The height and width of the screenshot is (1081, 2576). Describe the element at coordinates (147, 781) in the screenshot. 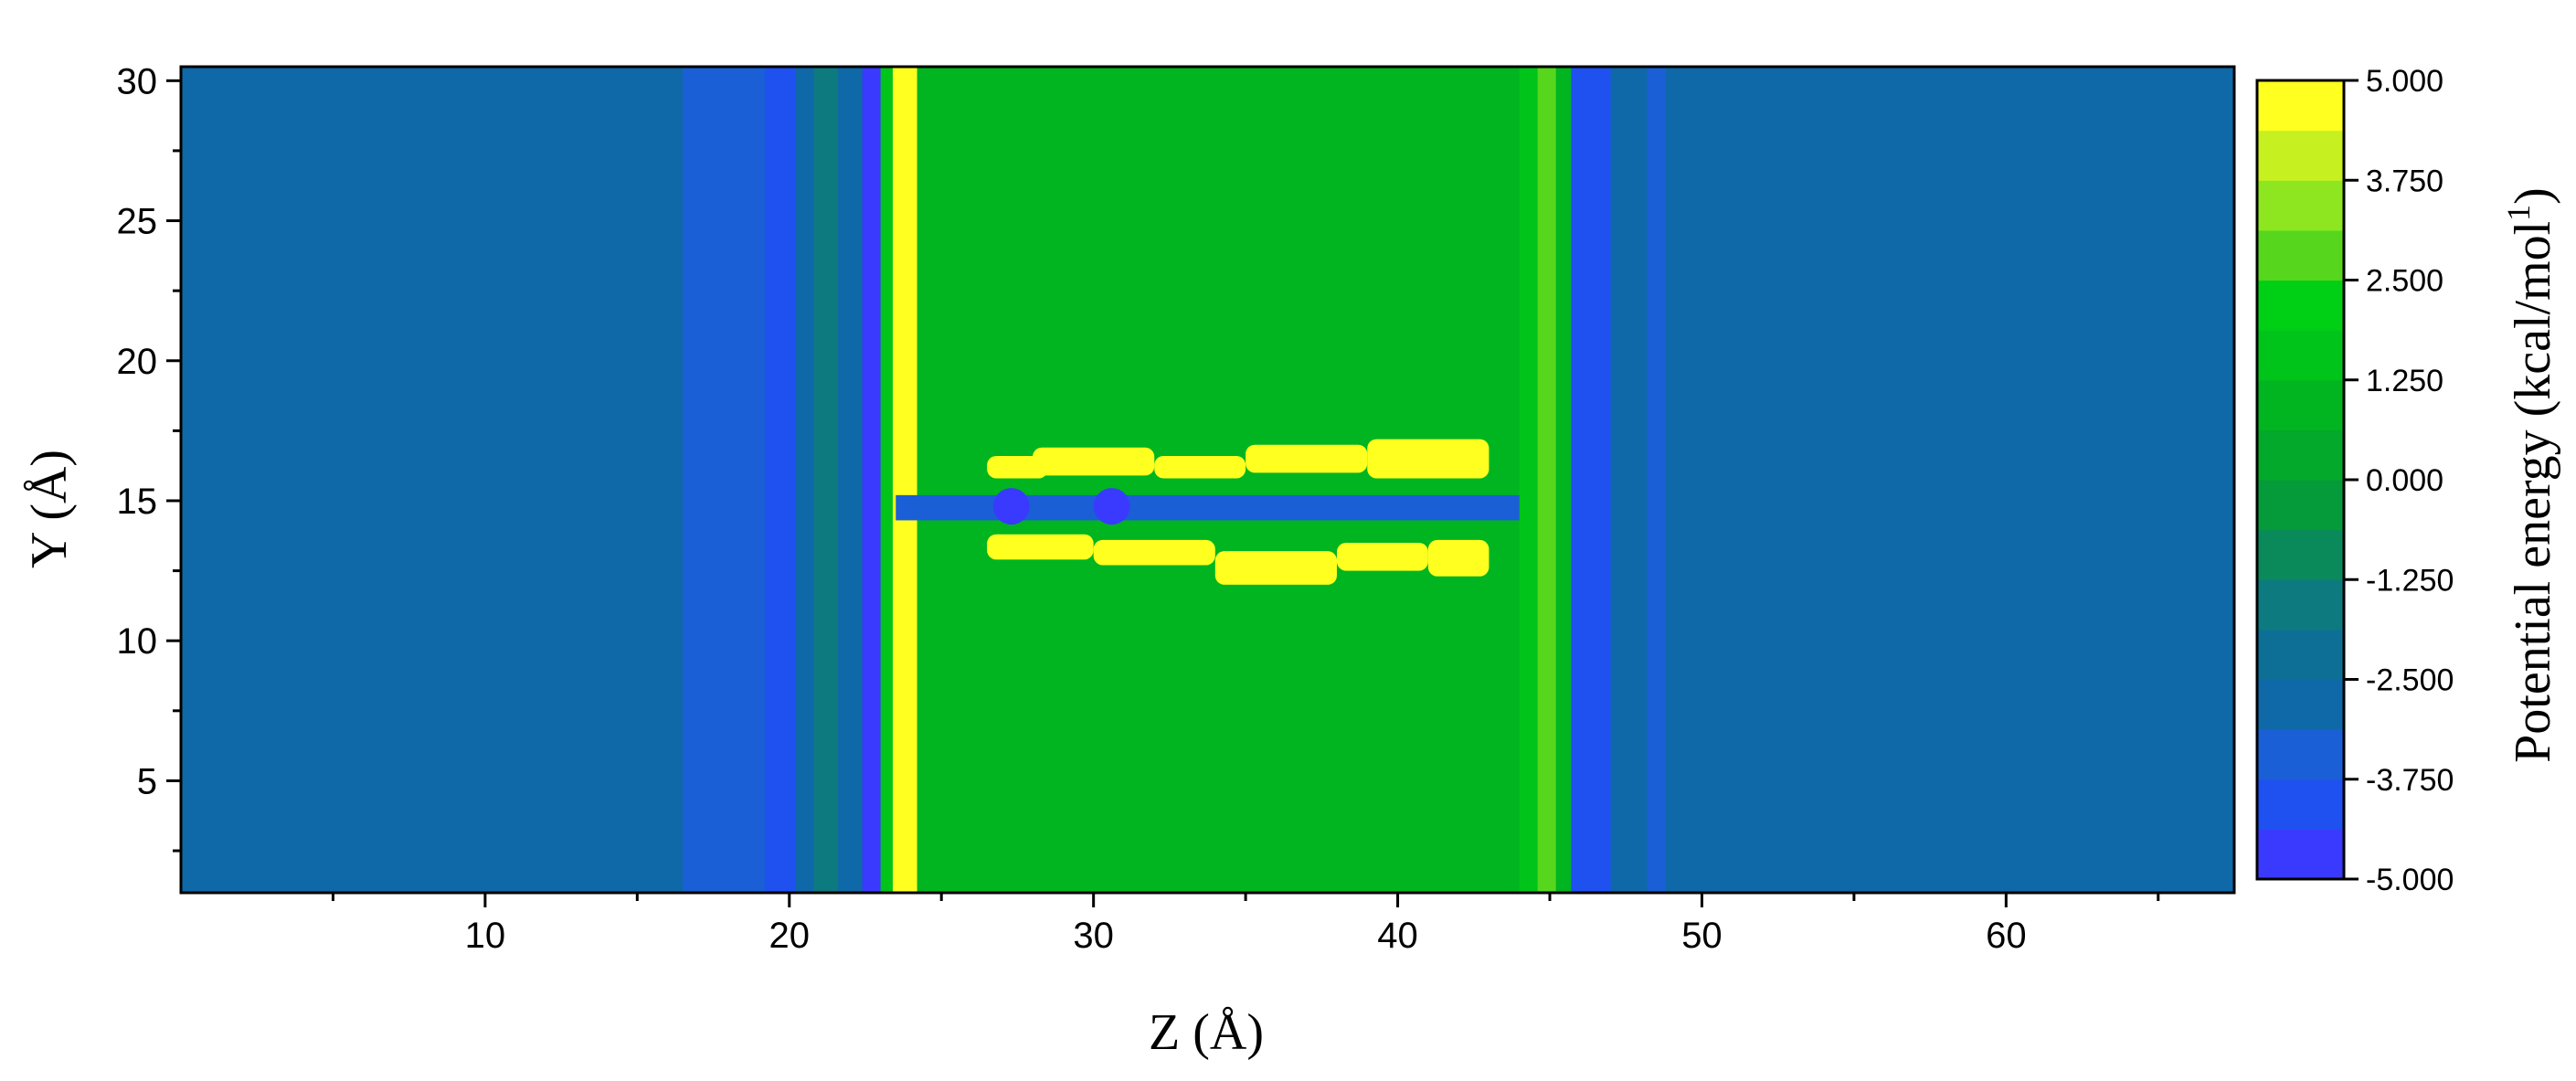

I see `y-tick-label: 5` at that location.